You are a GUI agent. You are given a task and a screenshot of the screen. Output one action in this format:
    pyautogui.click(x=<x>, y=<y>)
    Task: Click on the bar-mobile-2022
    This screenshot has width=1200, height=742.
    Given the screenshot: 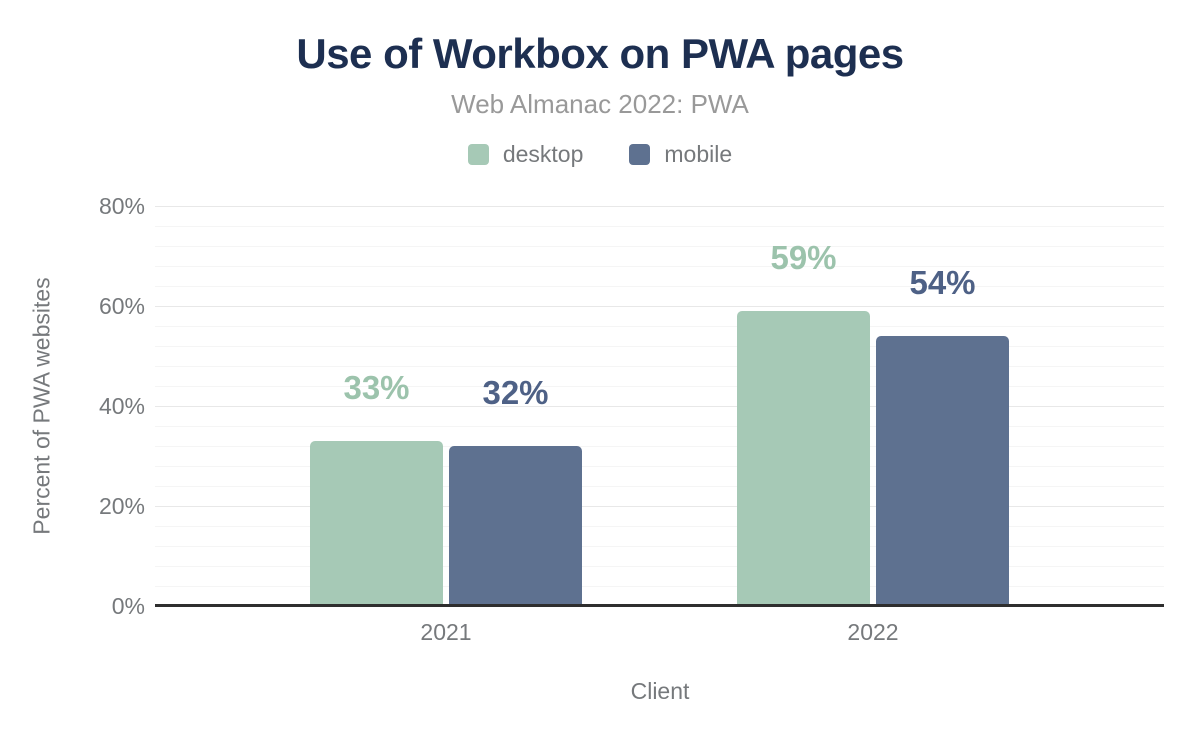 What is the action you would take?
    pyautogui.click(x=942, y=471)
    